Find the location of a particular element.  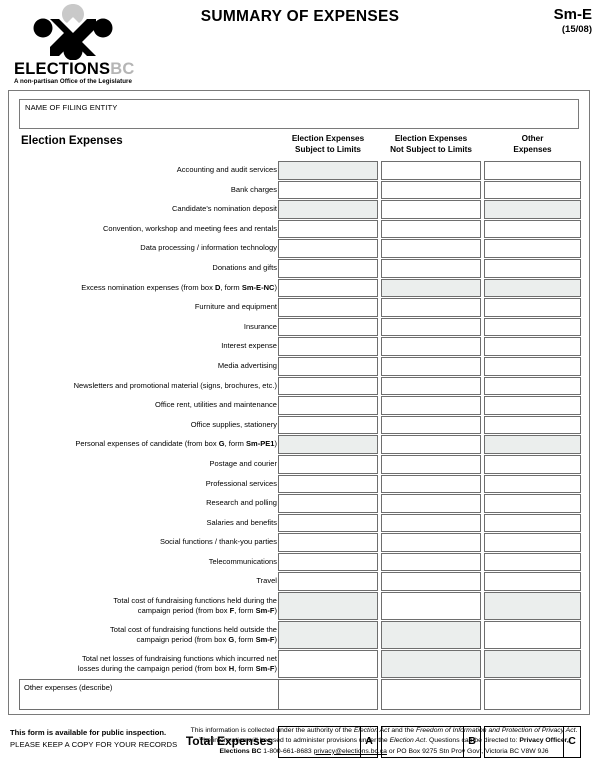

total-expenses-box-a: A is located at coordinates (328, 742).